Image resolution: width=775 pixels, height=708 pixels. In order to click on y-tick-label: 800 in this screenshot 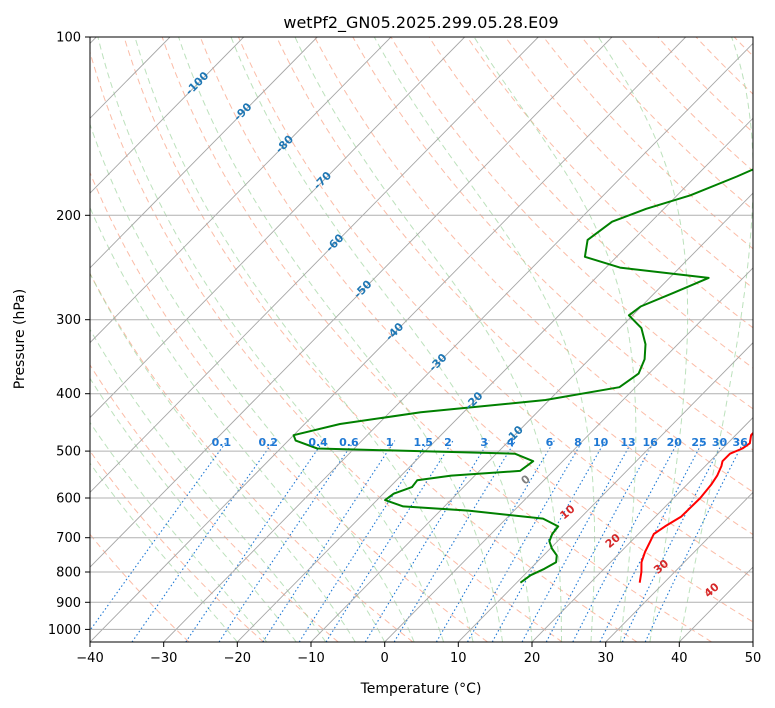, I will do `click(68, 573)`.